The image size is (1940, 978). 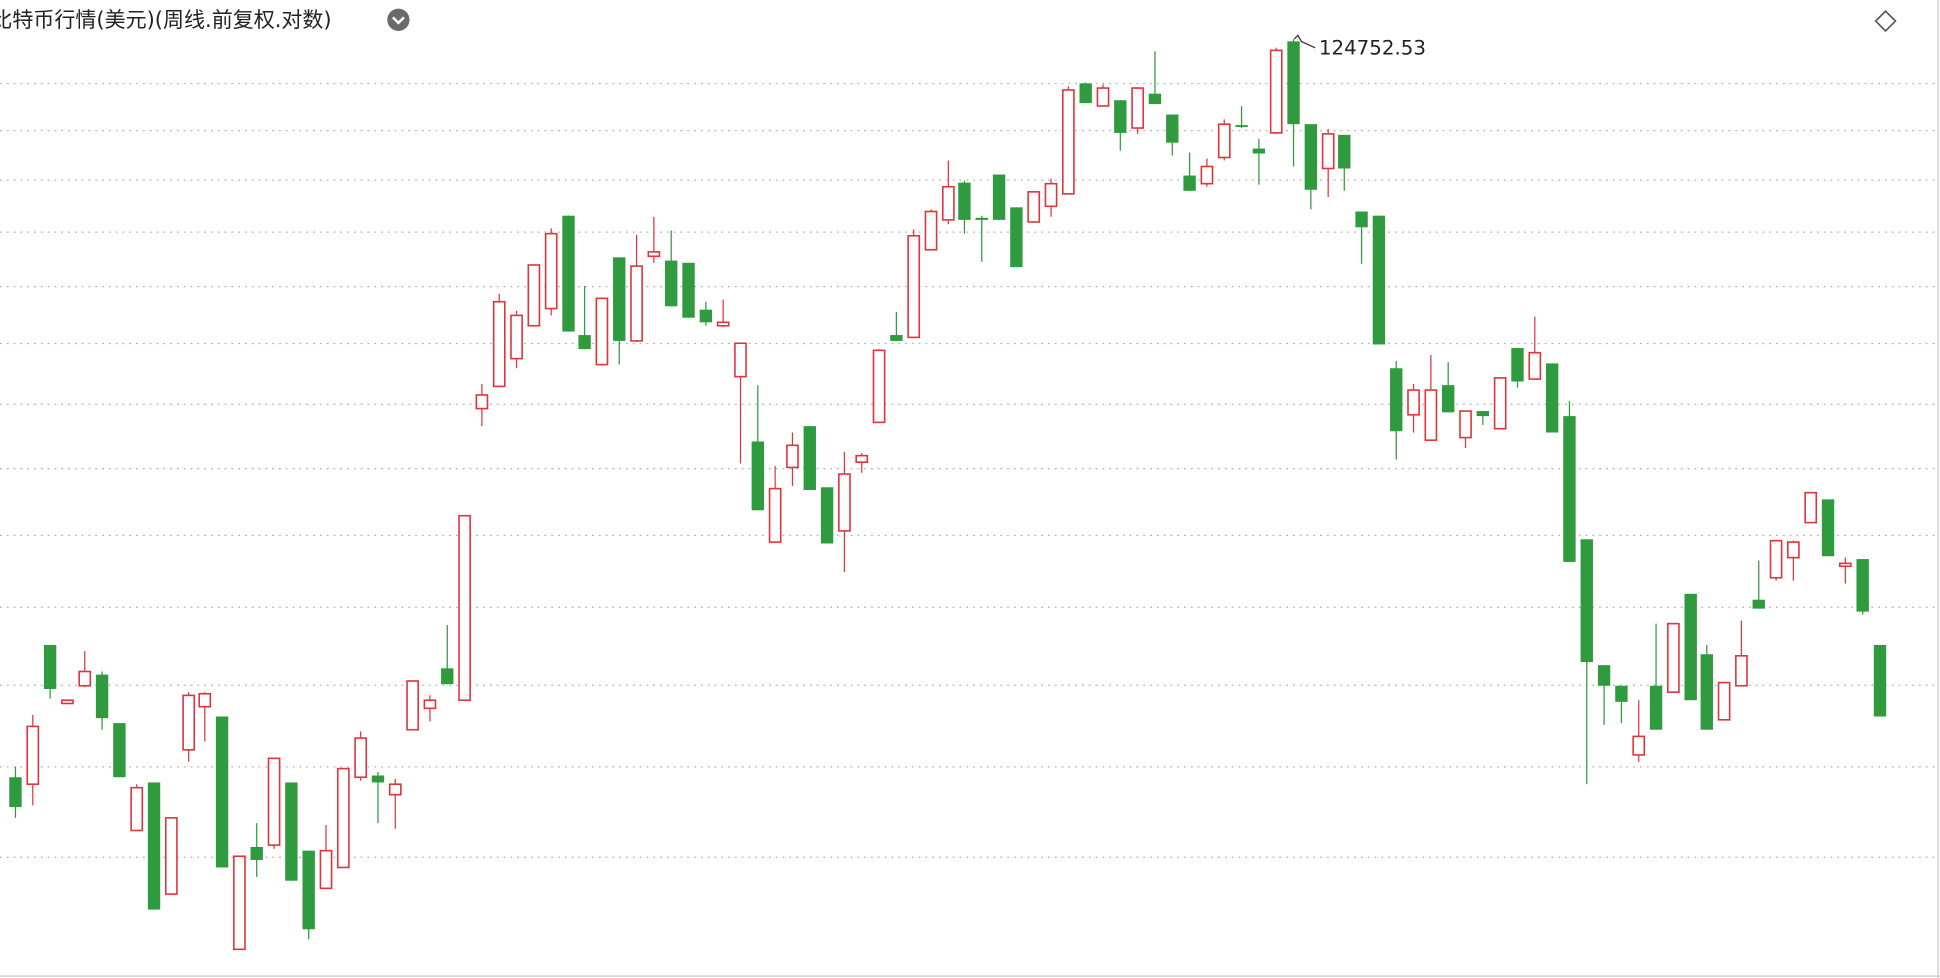 I want to click on title-dropdown, so click(x=398, y=19).